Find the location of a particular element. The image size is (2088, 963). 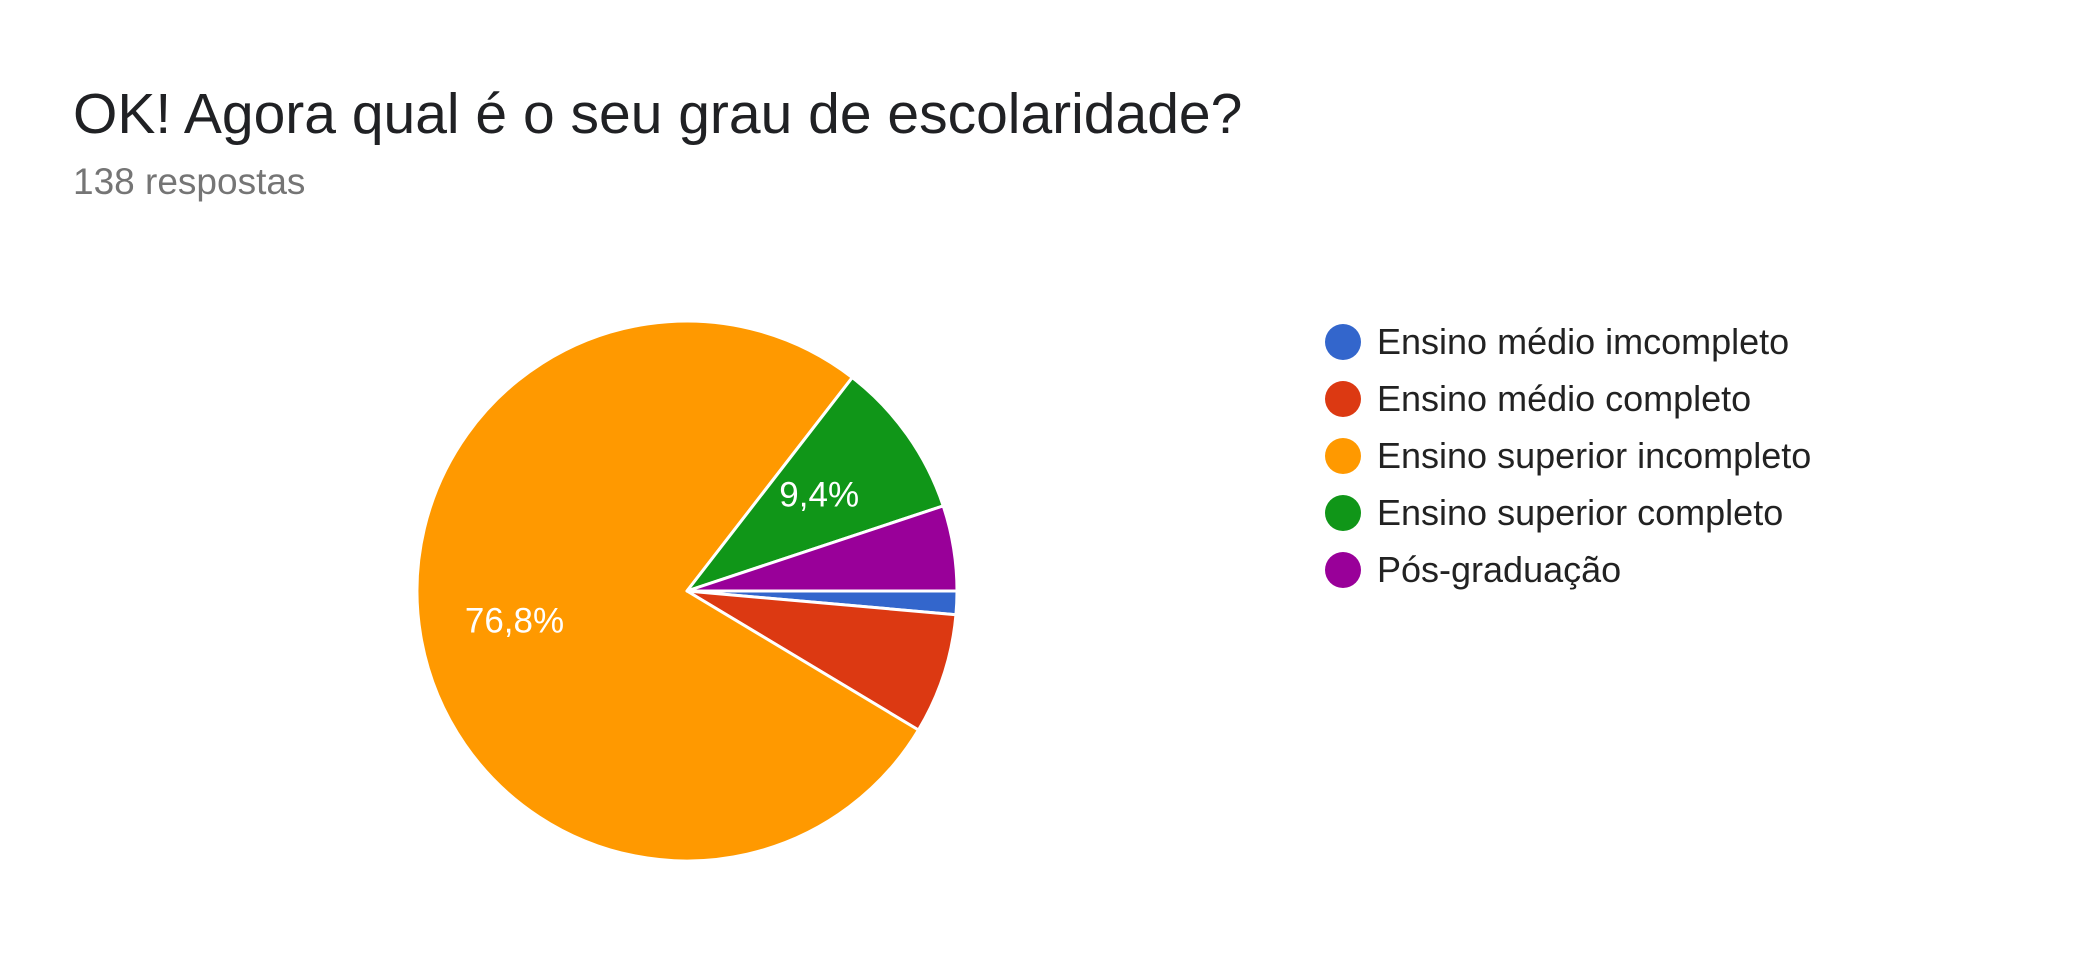

legend-item-ensino-medio-completo: Ensino médio completo is located at coordinates (1568, 398).